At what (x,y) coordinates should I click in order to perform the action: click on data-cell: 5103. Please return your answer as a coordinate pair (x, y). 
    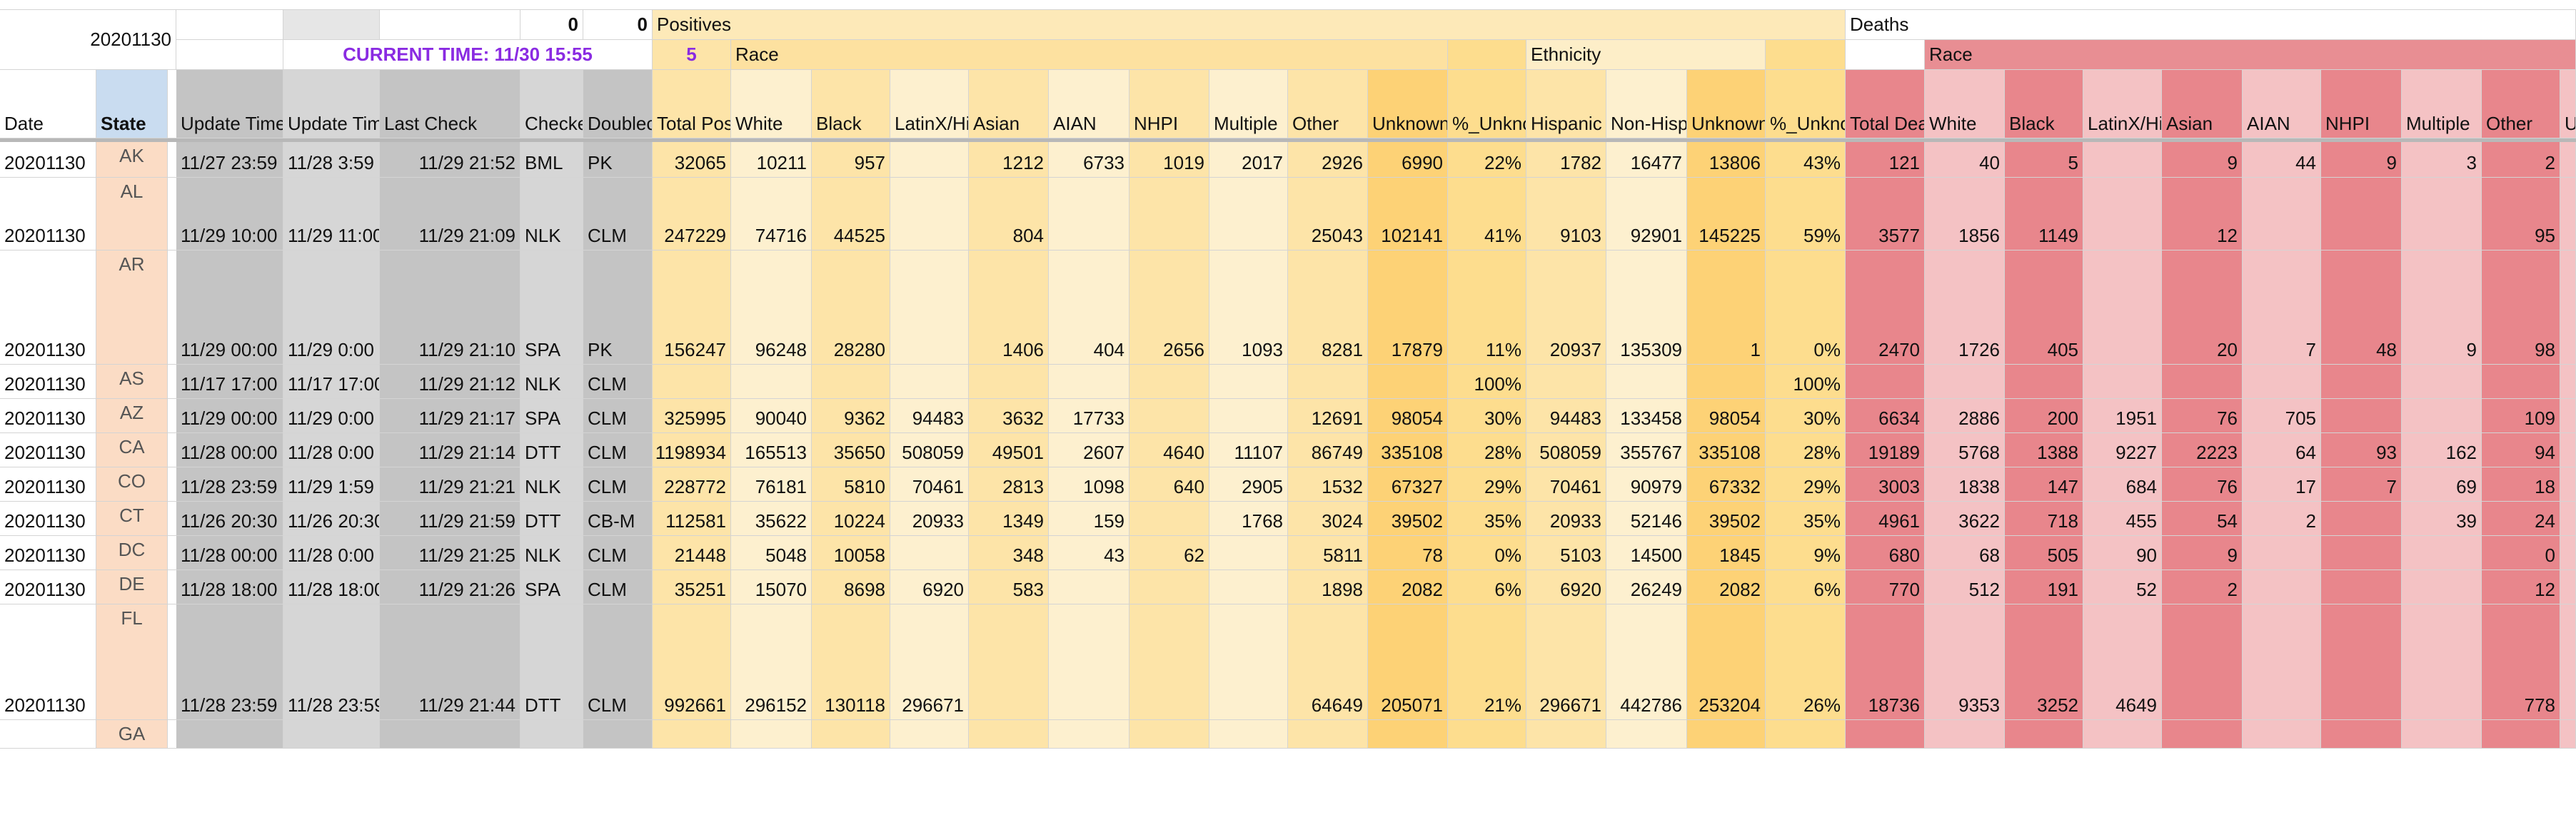
    Looking at the image, I should click on (1566, 553).